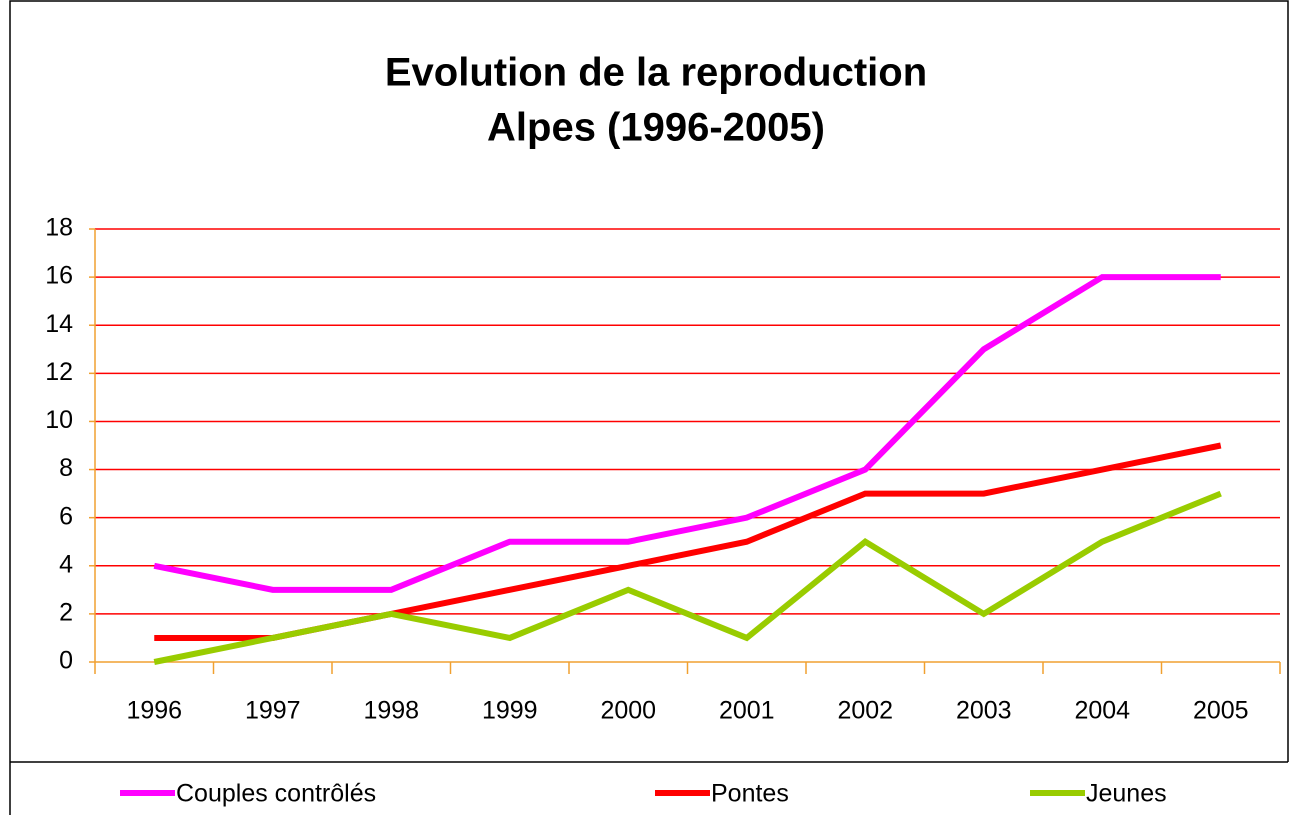 Image resolution: width=1290 pixels, height=815 pixels. What do you see at coordinates (984, 711) in the screenshot?
I see `x-tick-label: 2003` at bounding box center [984, 711].